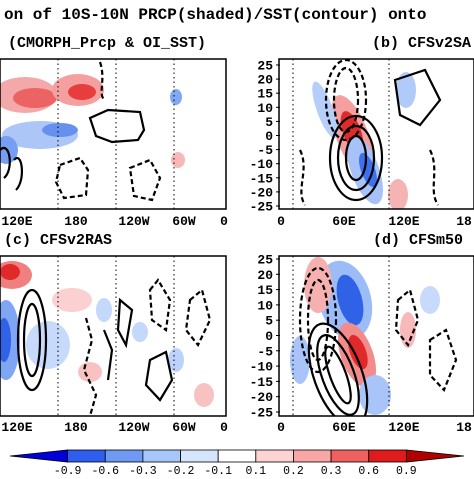  Describe the element at coordinates (269, 321) in the screenshot. I see `ytick-label: 5` at that location.